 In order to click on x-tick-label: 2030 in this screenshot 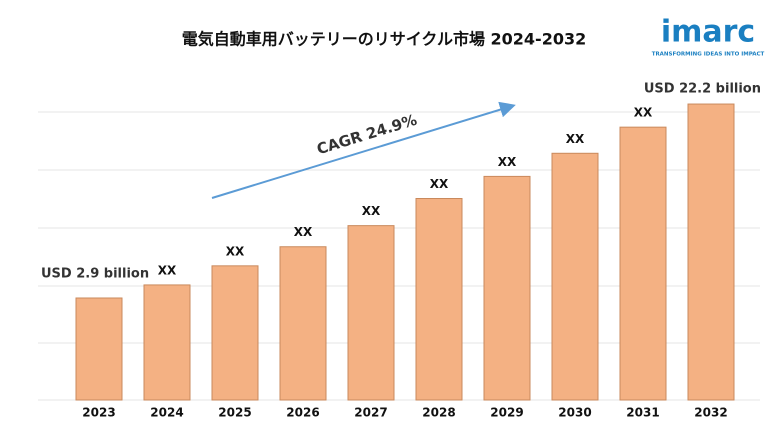, I will do `click(574, 413)`.